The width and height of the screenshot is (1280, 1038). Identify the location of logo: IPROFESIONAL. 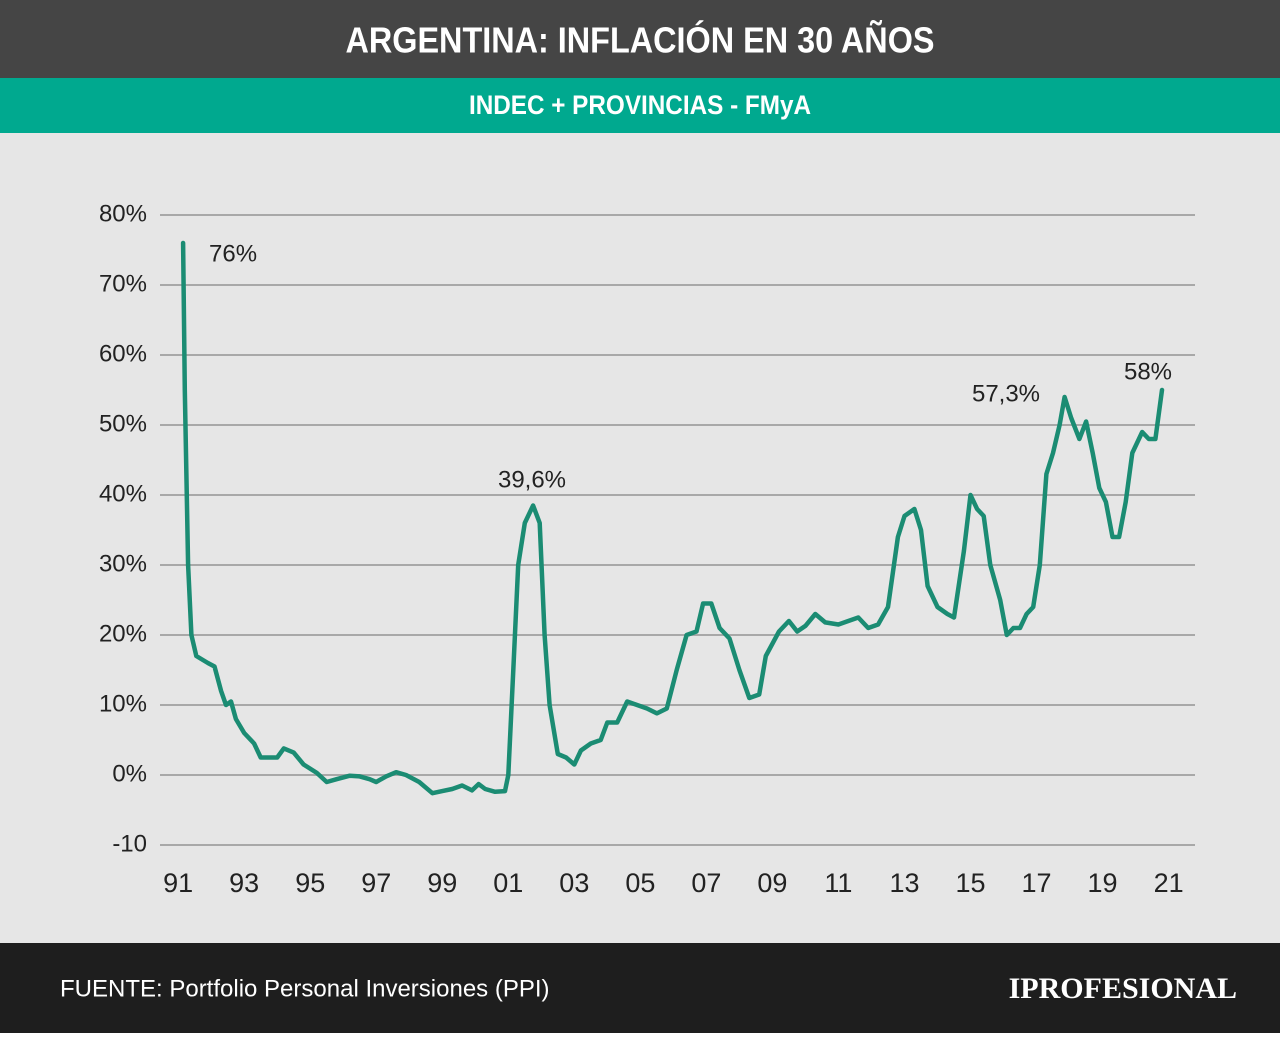
(1123, 988).